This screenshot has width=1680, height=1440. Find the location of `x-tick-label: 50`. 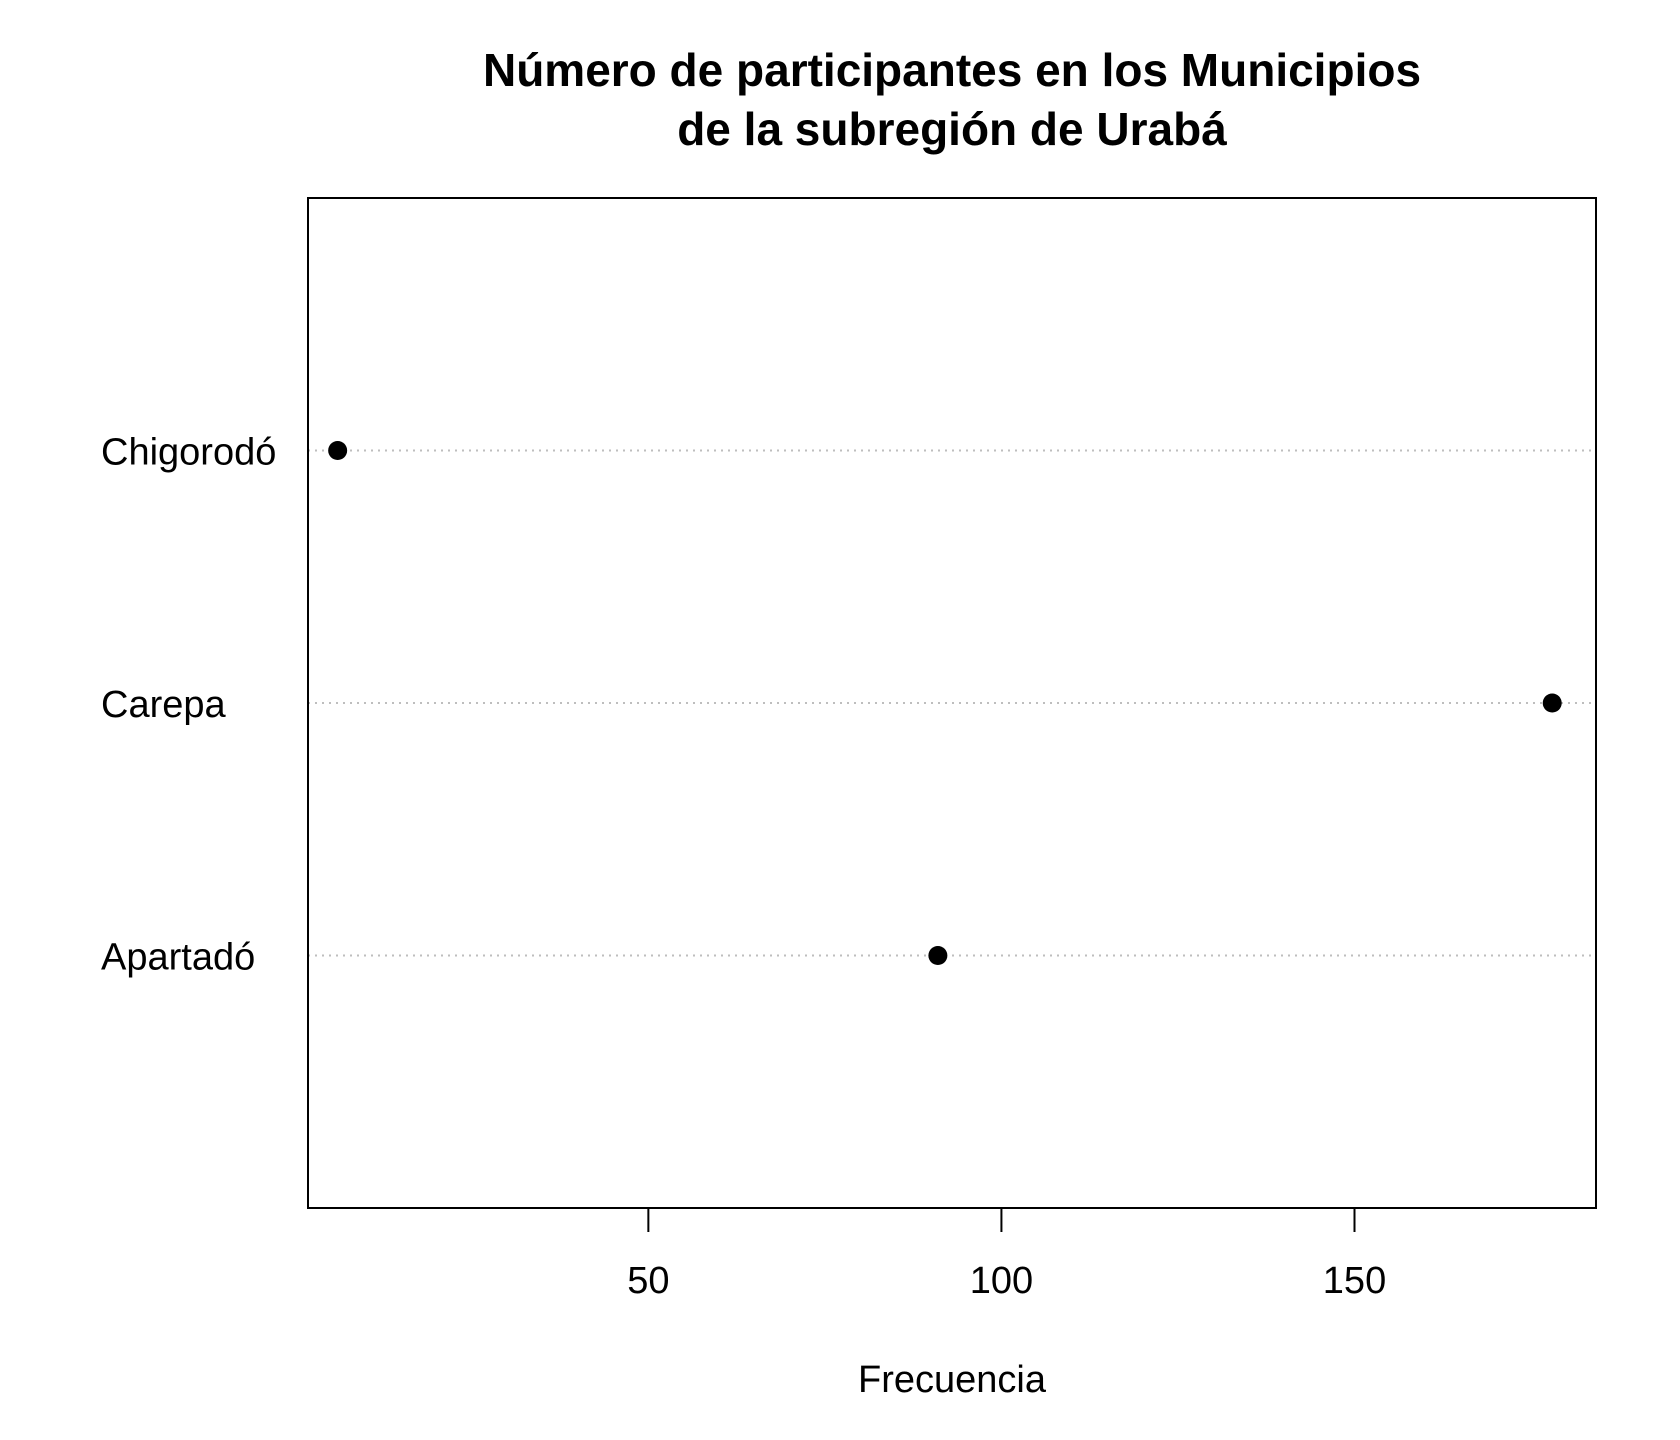

x-tick-label: 50 is located at coordinates (648, 1281).